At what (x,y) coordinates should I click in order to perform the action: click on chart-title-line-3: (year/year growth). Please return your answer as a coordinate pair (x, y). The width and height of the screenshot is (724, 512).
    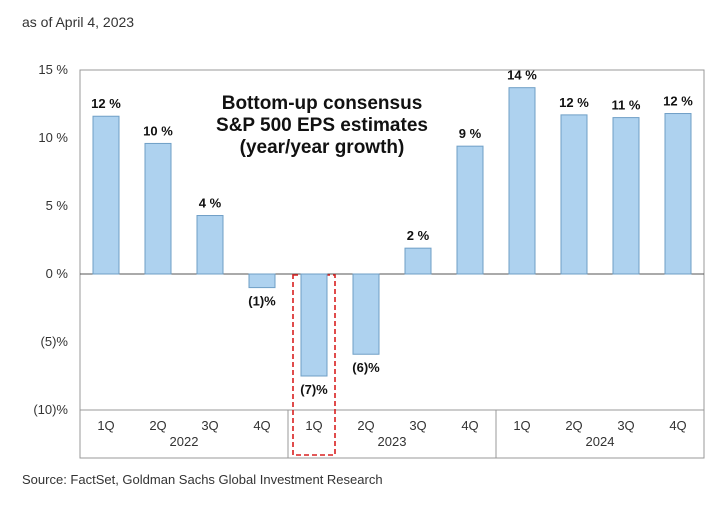
    Looking at the image, I should click on (322, 147).